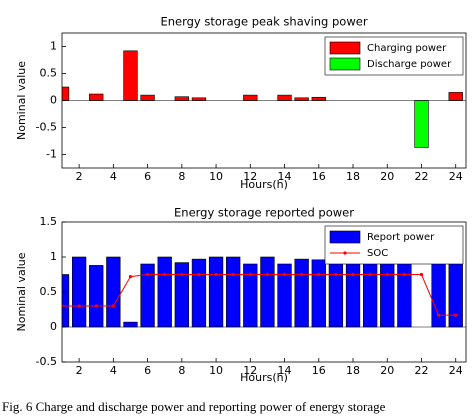 The height and width of the screenshot is (417, 474). Describe the element at coordinates (259, 295) in the screenshot. I see `line` at that location.